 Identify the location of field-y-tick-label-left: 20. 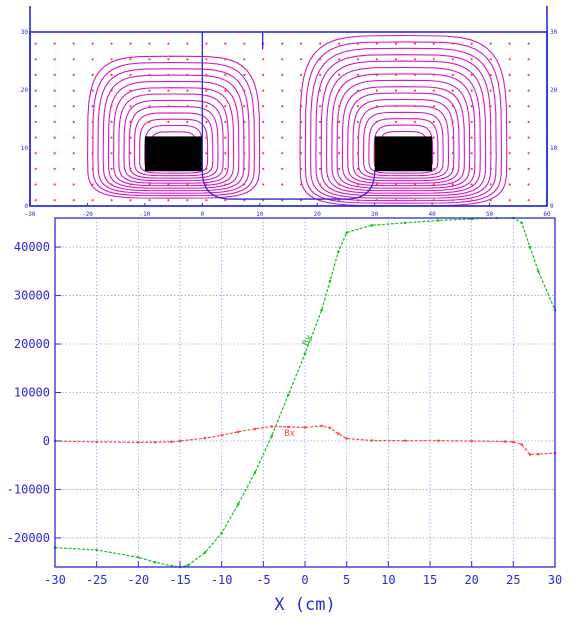
(25, 90).